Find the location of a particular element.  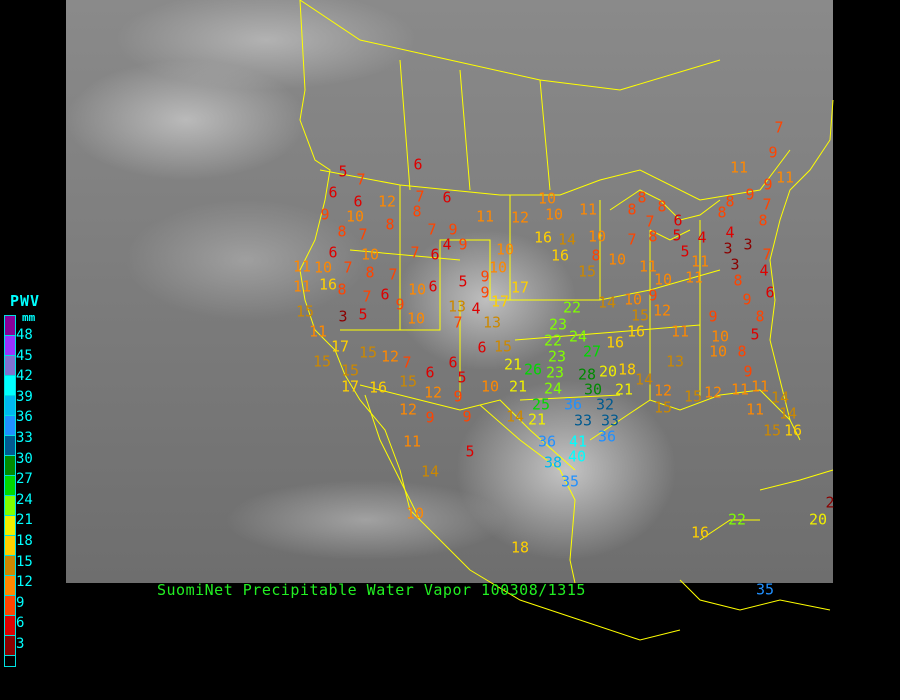

station-pwv-value: 4 is located at coordinates (702, 237).